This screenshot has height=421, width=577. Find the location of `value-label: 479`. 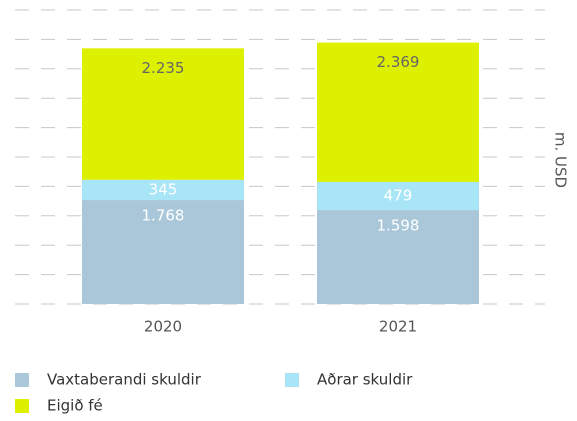

value-label: 479 is located at coordinates (398, 195).